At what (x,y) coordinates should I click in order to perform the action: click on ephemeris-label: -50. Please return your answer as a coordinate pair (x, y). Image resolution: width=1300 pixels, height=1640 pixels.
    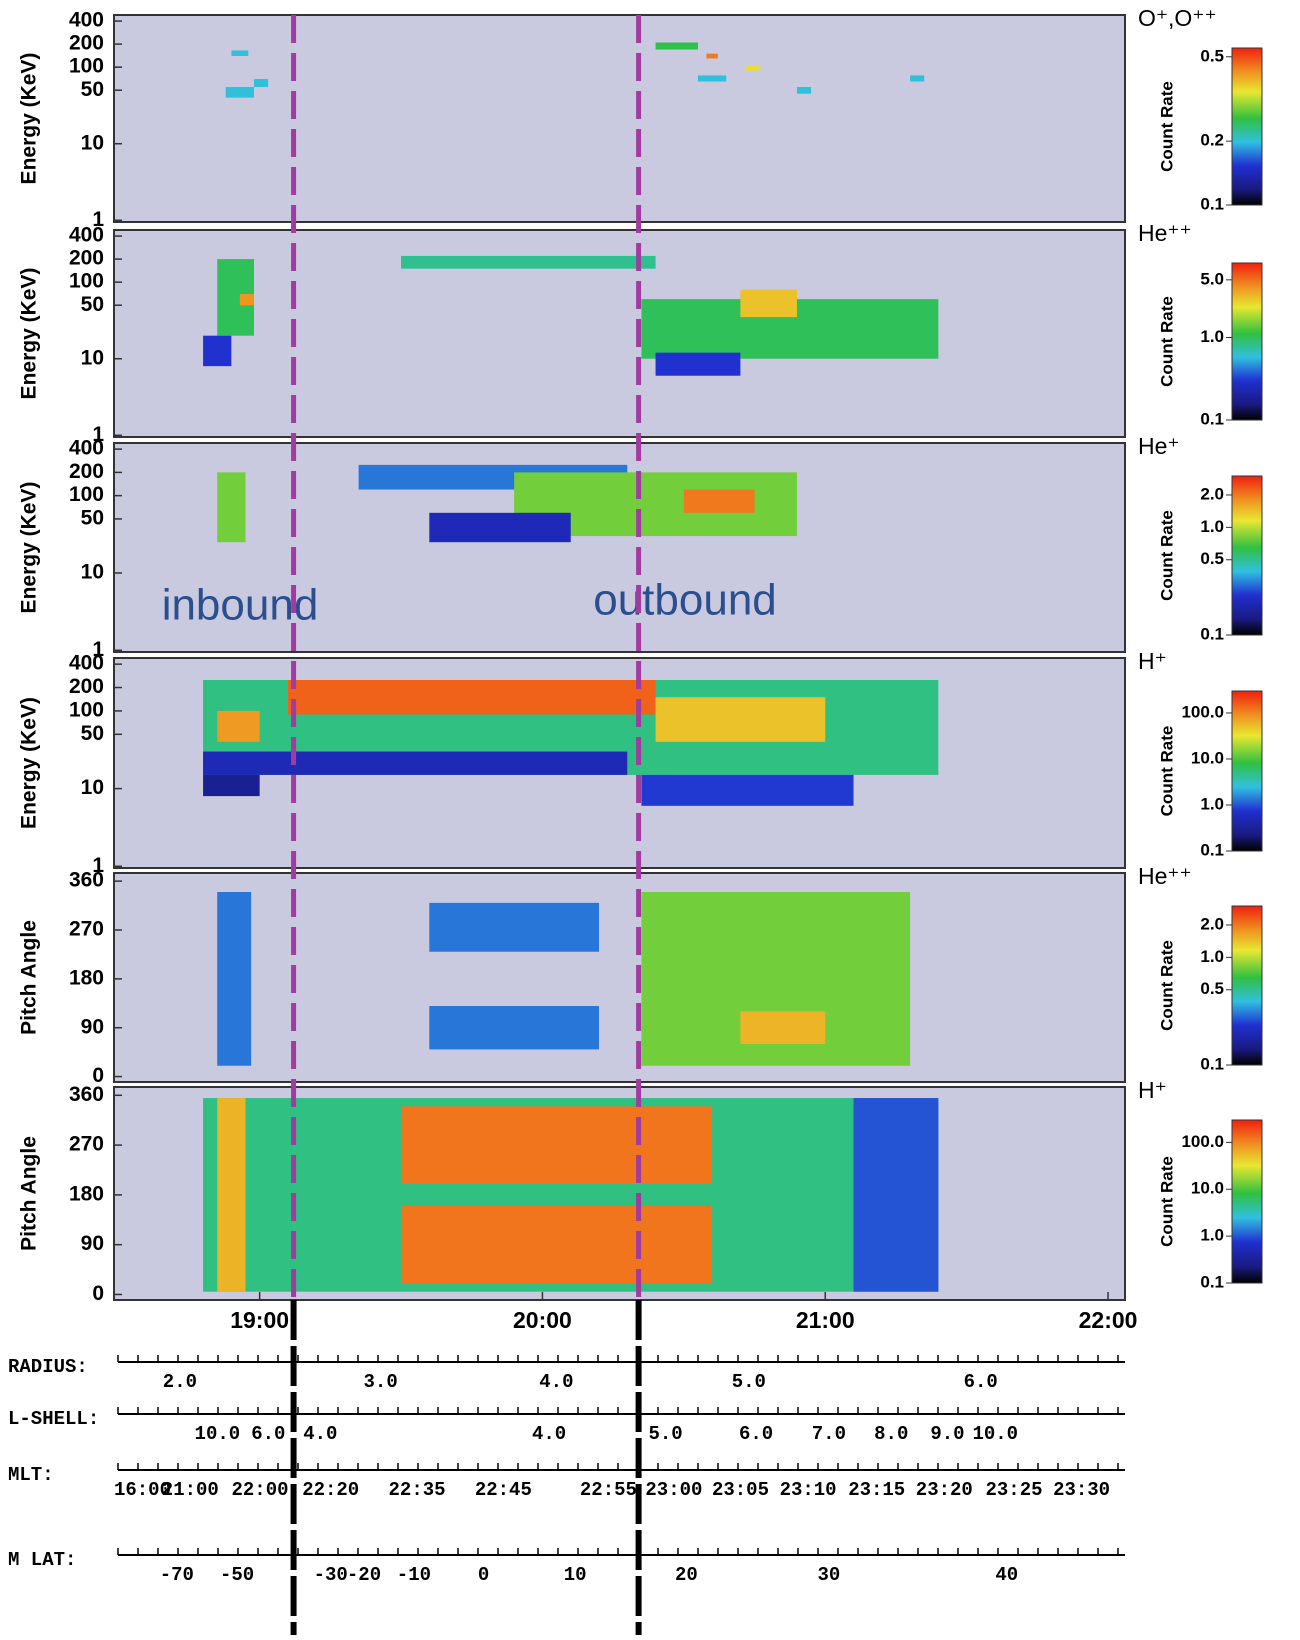
    Looking at the image, I should click on (237, 1575).